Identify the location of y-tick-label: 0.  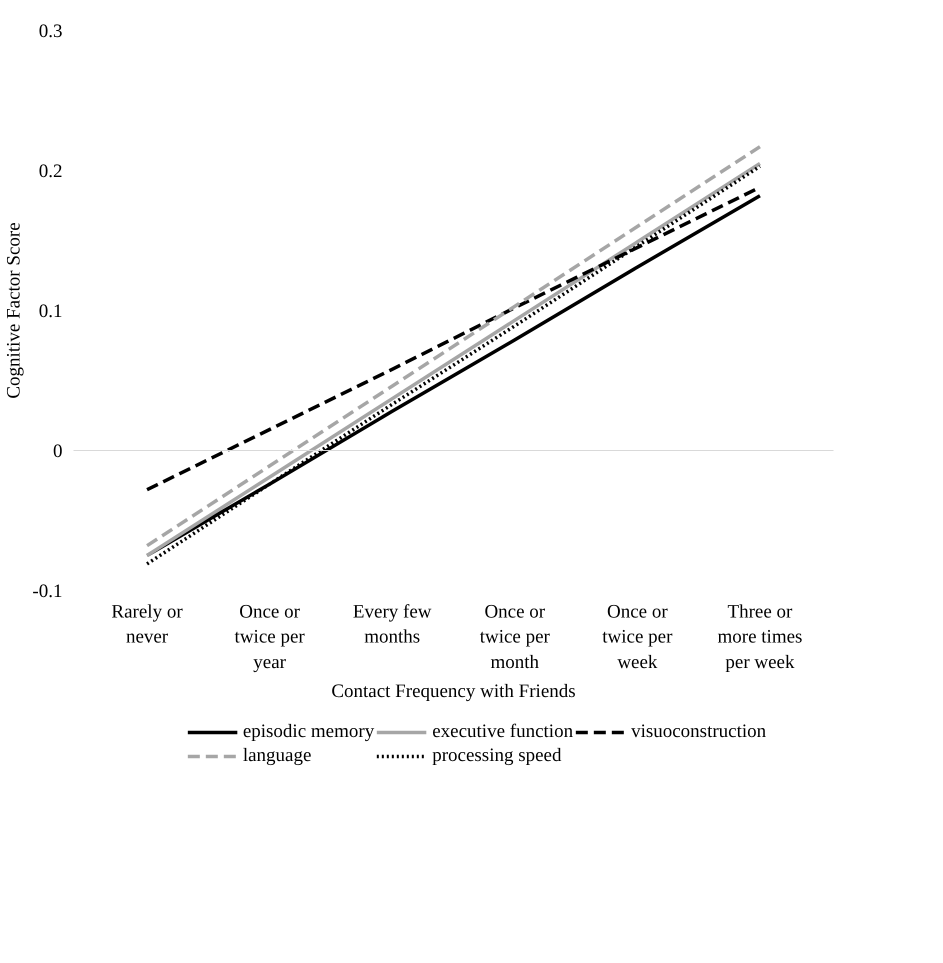
(57, 451).